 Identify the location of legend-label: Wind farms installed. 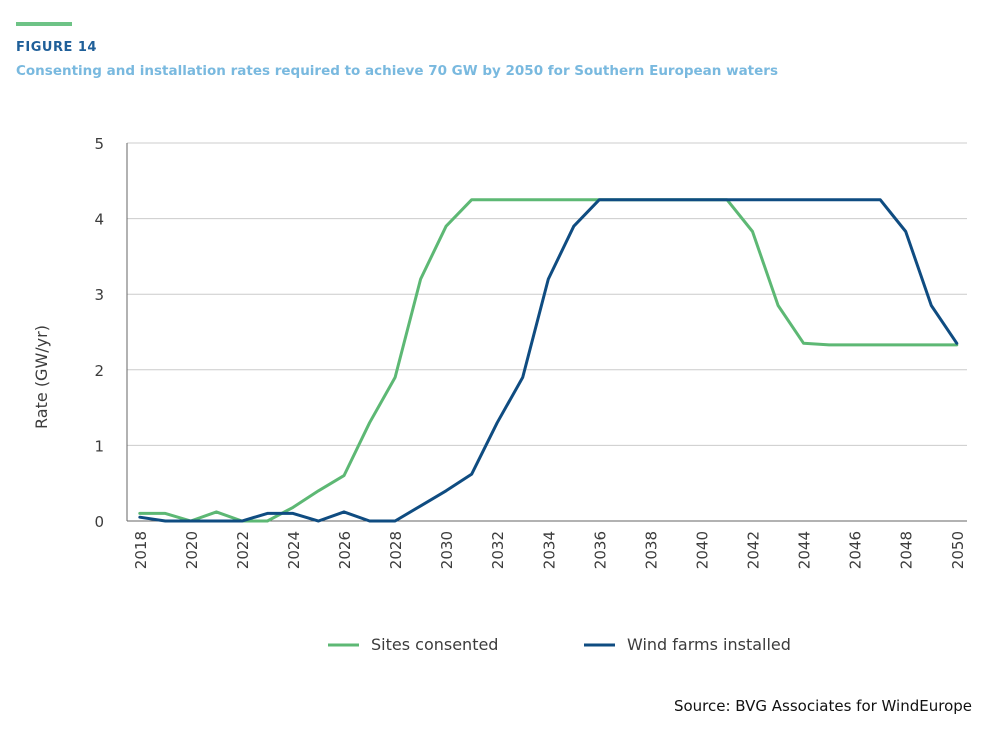
(709, 644).